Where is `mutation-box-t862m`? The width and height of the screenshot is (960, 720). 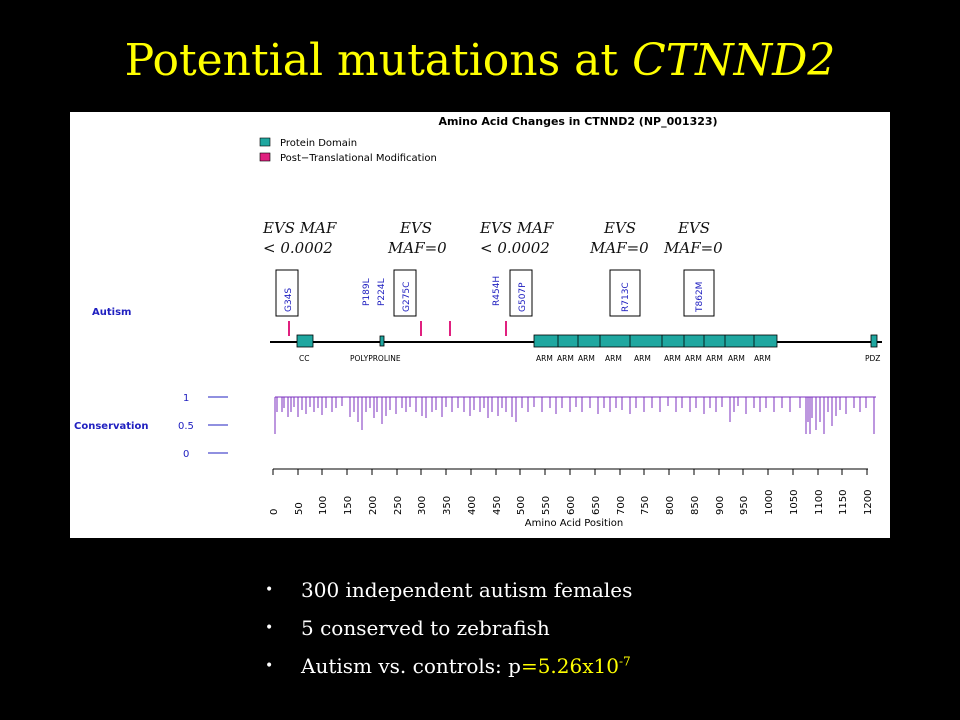
mutation-box-t862m is located at coordinates (699, 293).